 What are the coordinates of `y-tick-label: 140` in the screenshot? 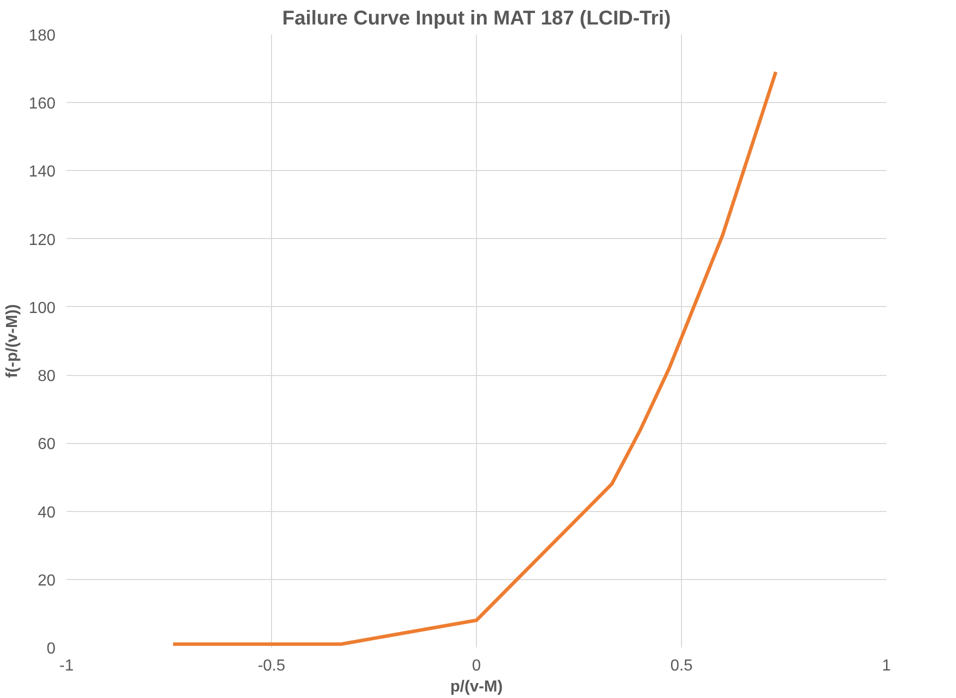 It's located at (42, 172).